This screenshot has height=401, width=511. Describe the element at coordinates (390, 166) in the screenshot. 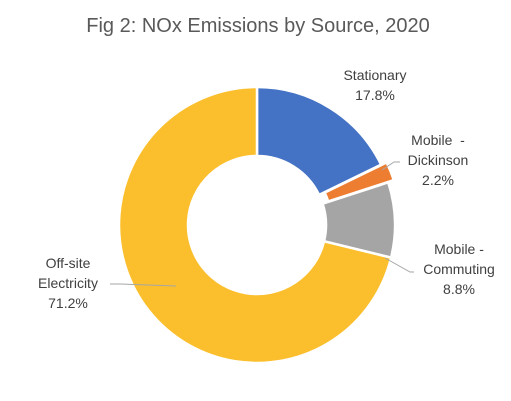

I see `leader-line-mobile-dickinson` at that location.